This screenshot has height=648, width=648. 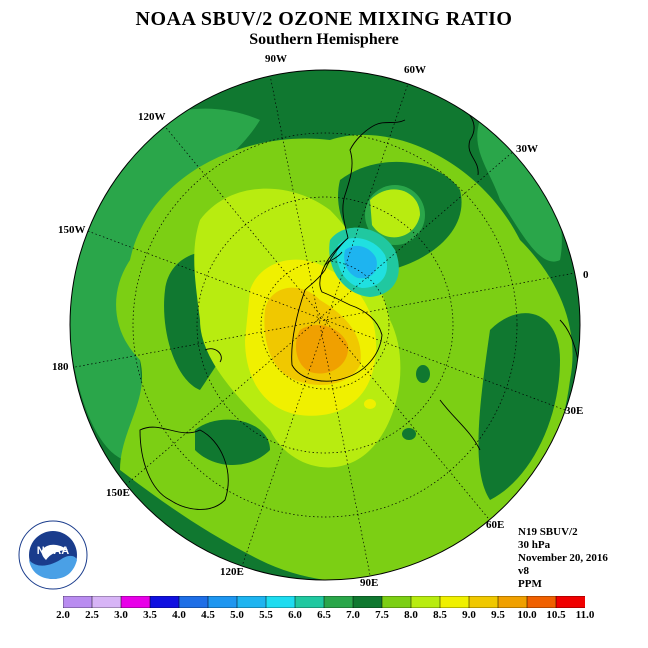 I want to click on lon-label-150e: 150E, so click(x=118, y=493).